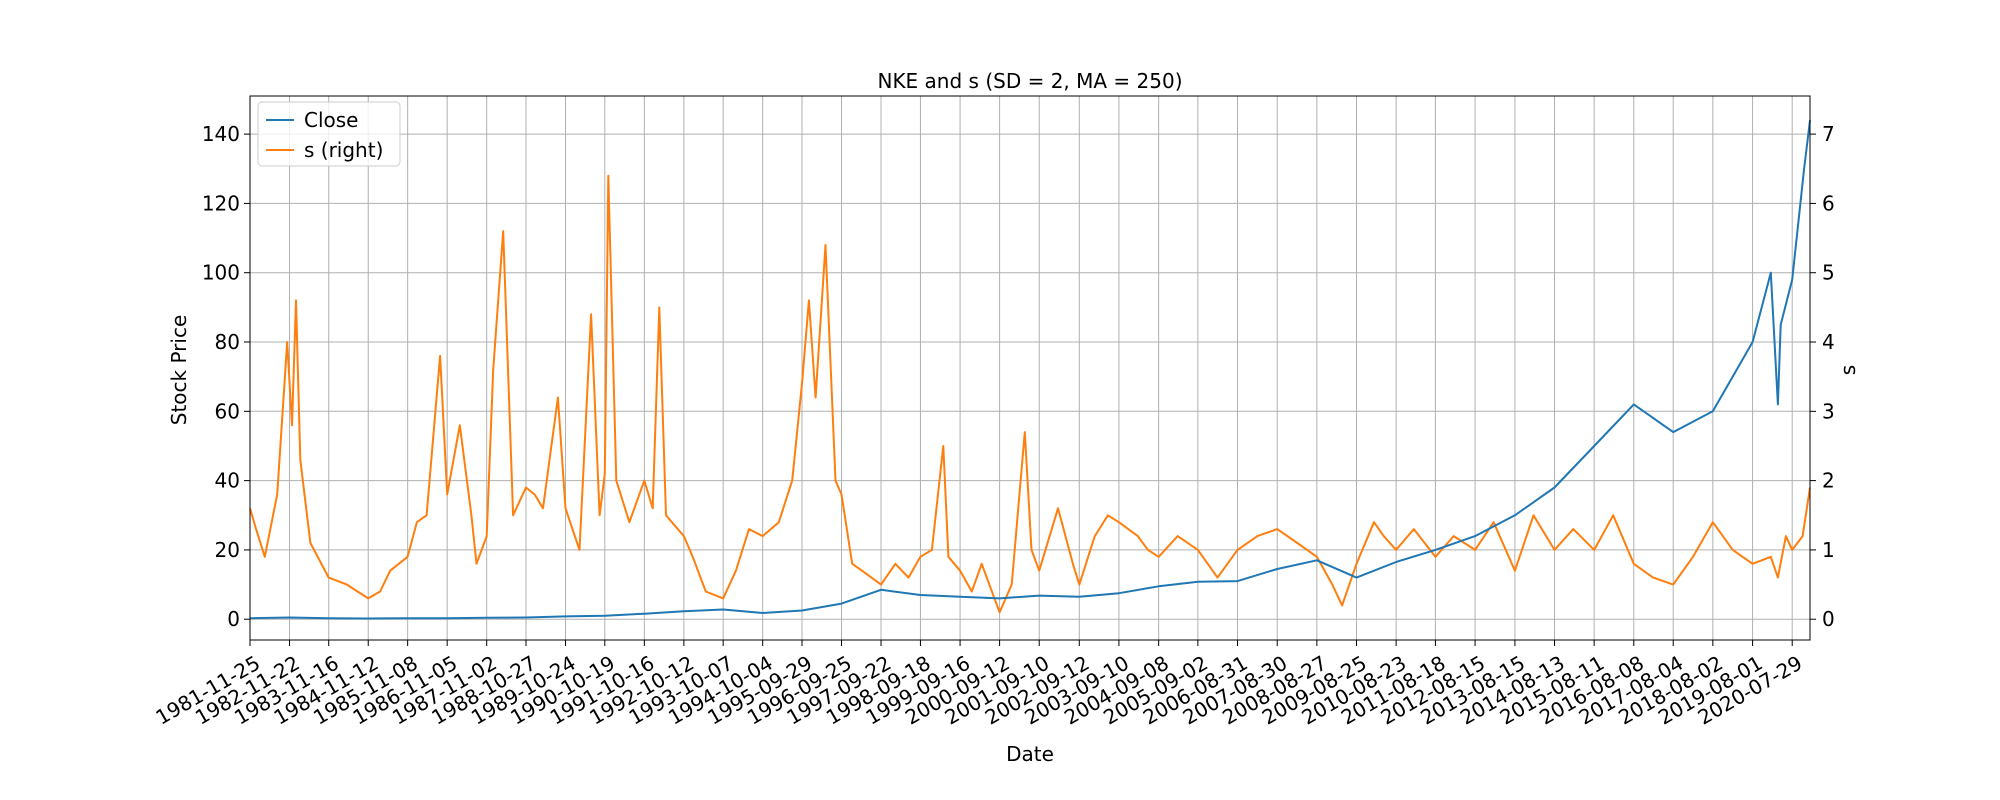  I want to click on y-tick-label: 40, so click(227, 481).